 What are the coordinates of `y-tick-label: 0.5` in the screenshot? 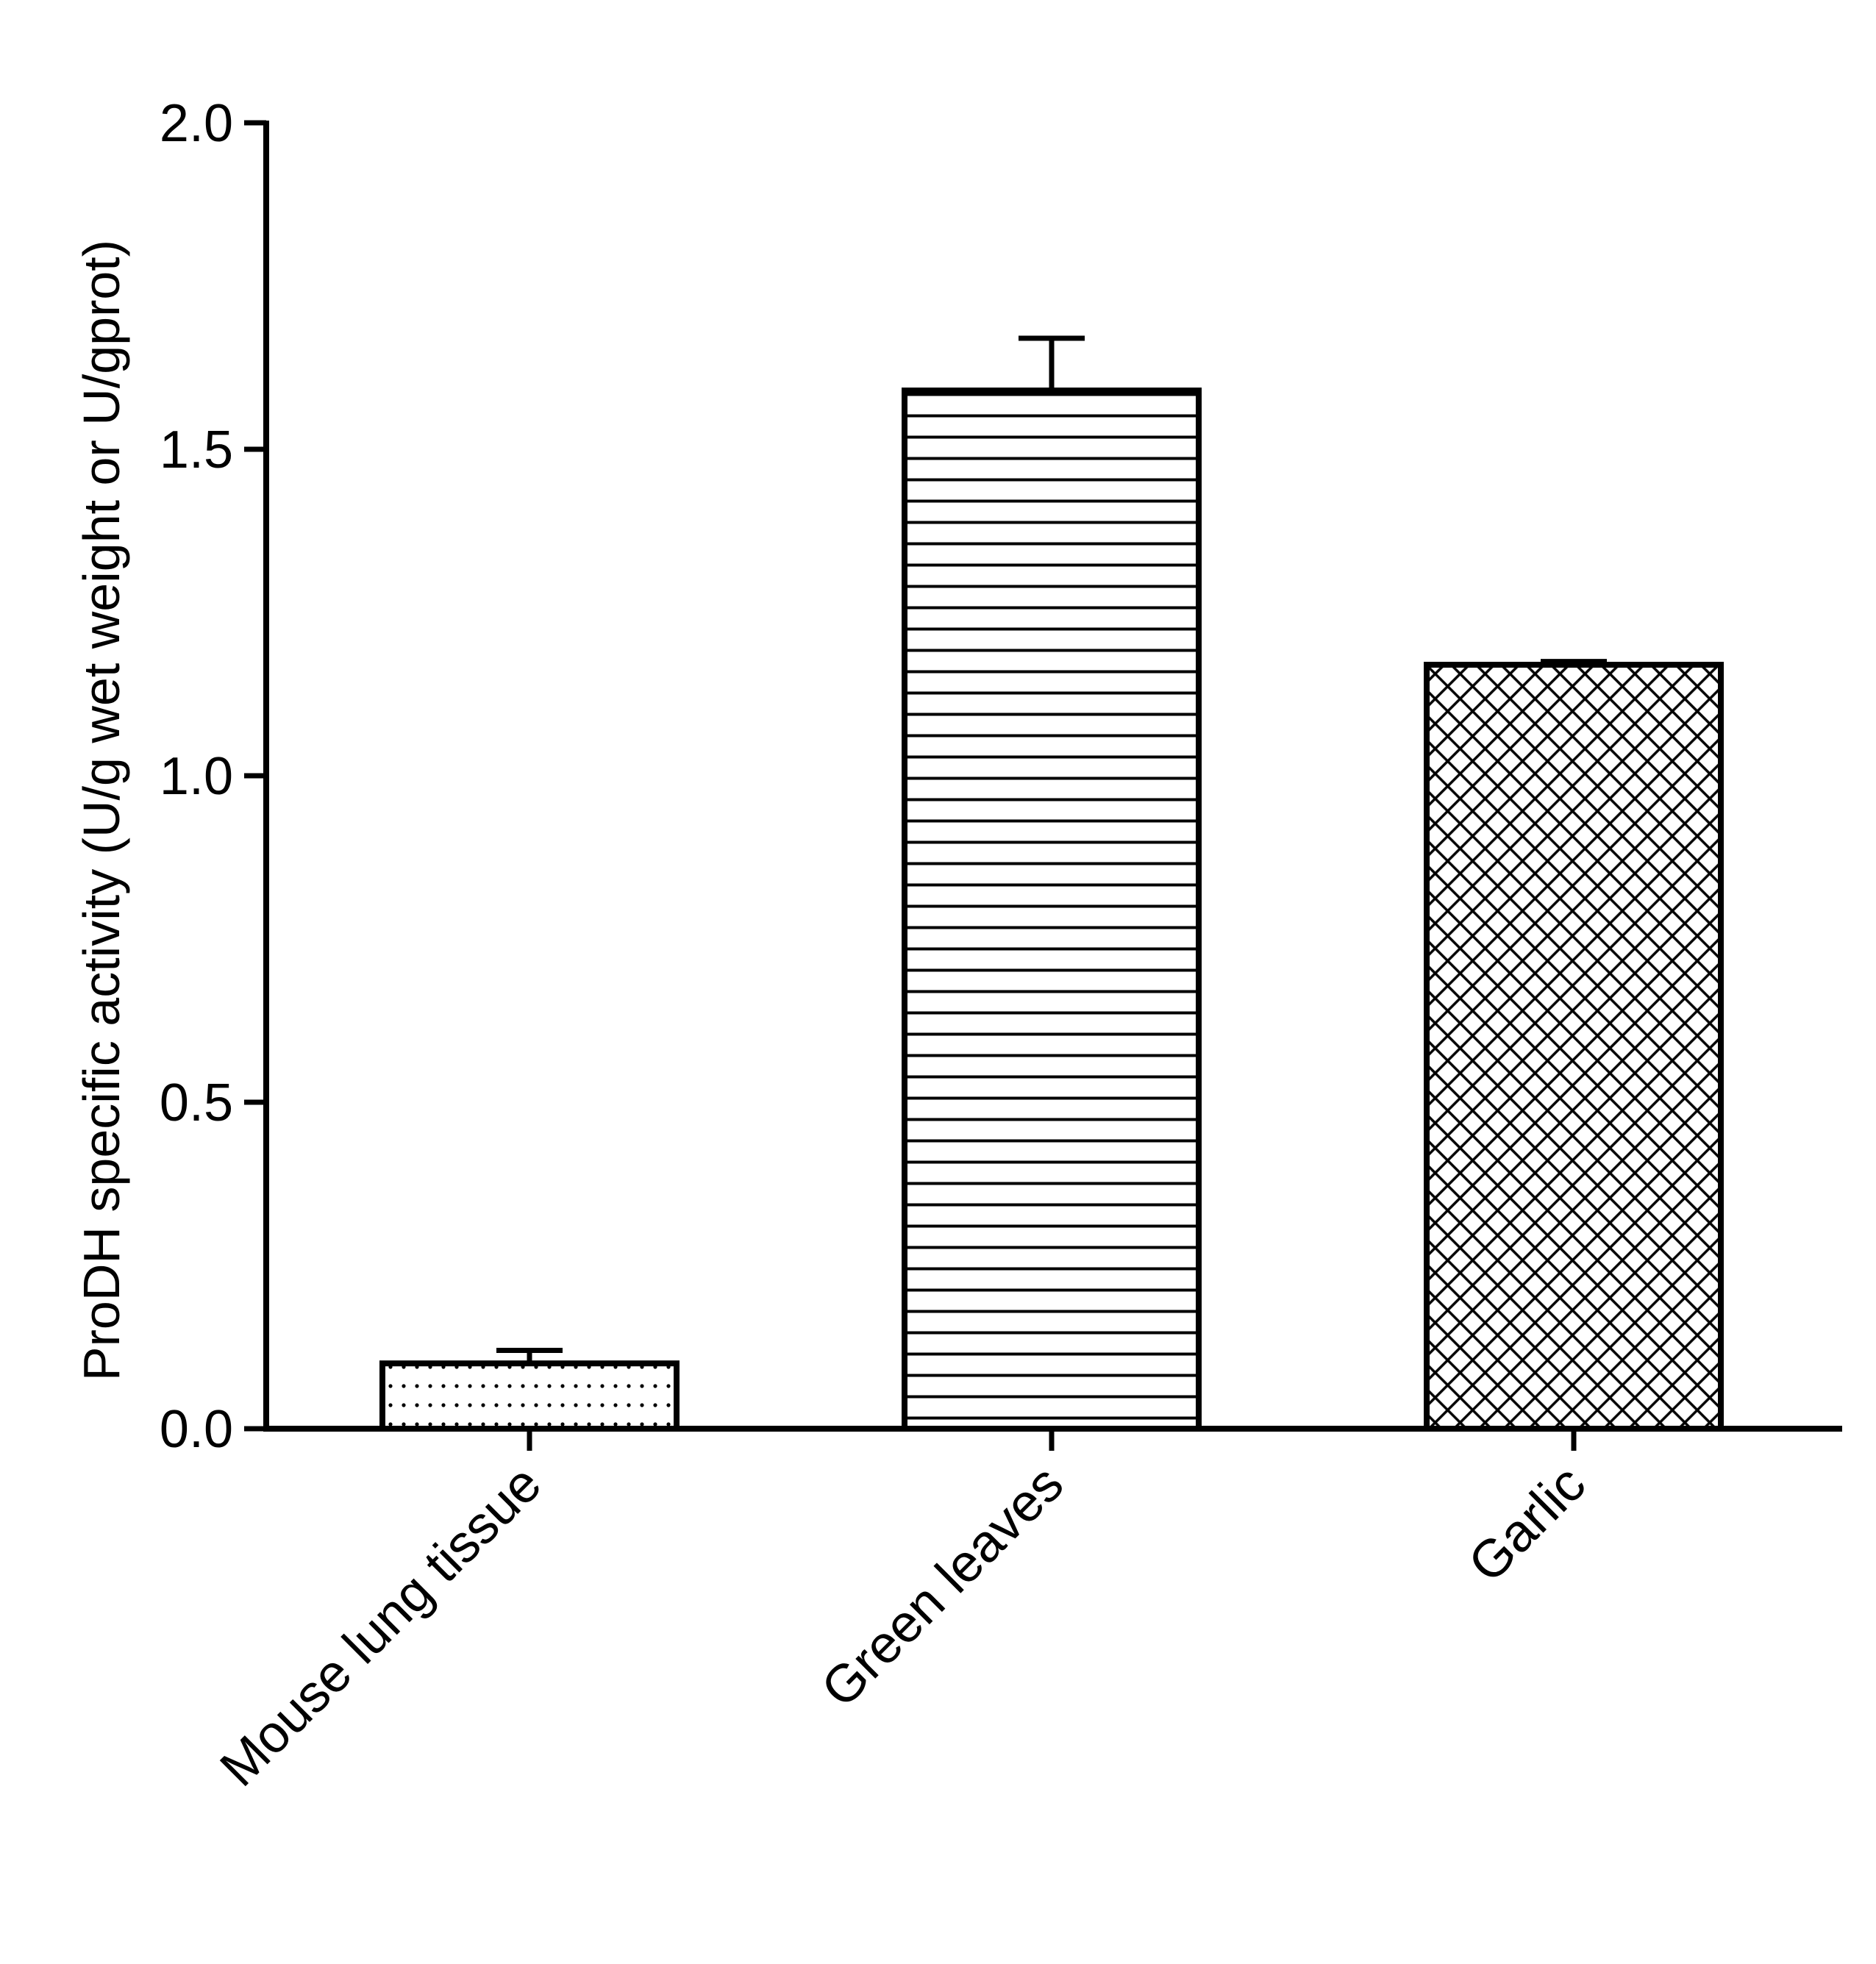 It's located at (196, 1103).